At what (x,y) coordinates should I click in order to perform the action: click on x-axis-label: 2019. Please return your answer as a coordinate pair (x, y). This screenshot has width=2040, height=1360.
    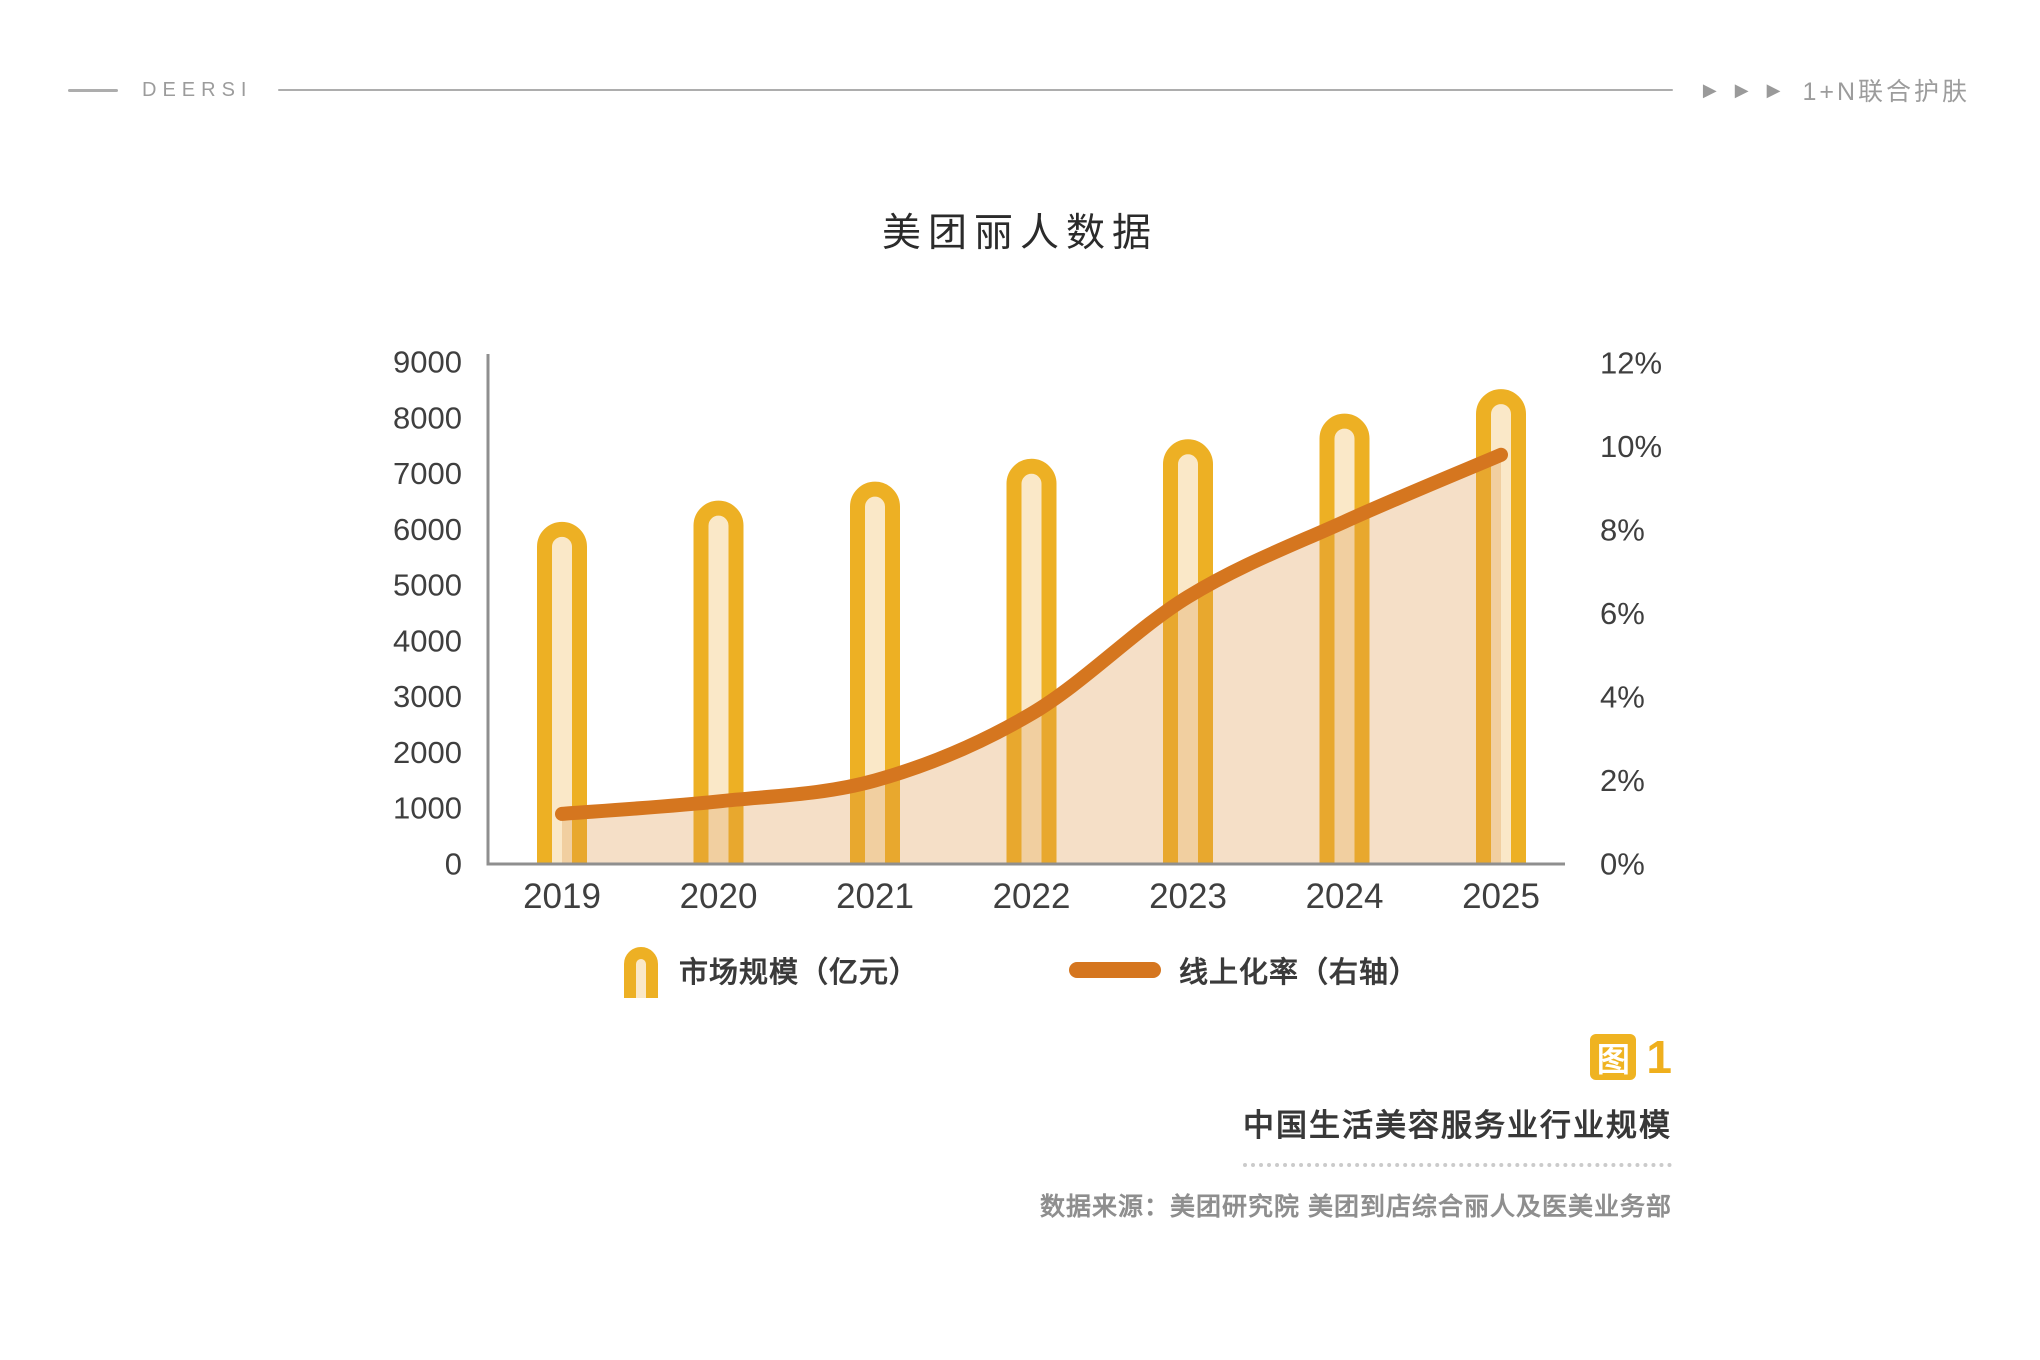
    Looking at the image, I should click on (562, 896).